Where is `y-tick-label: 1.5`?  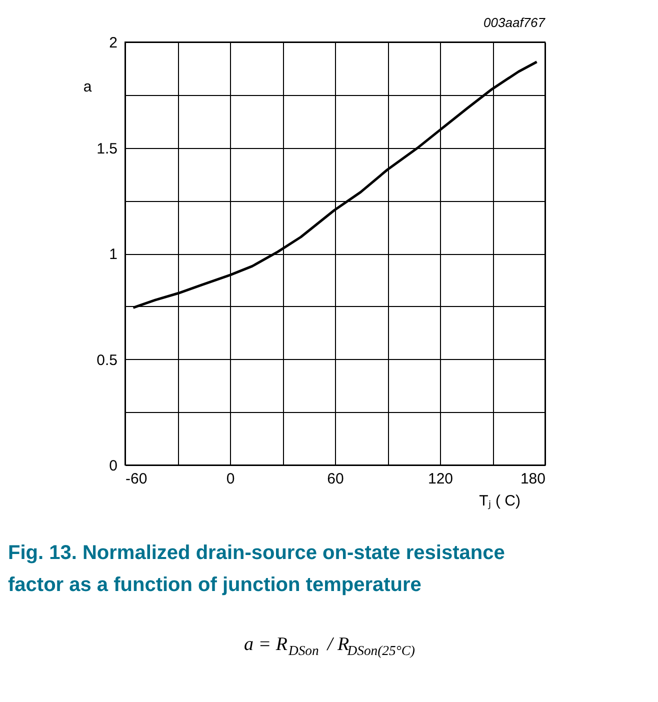
y-tick-label: 1.5 is located at coordinates (107, 149).